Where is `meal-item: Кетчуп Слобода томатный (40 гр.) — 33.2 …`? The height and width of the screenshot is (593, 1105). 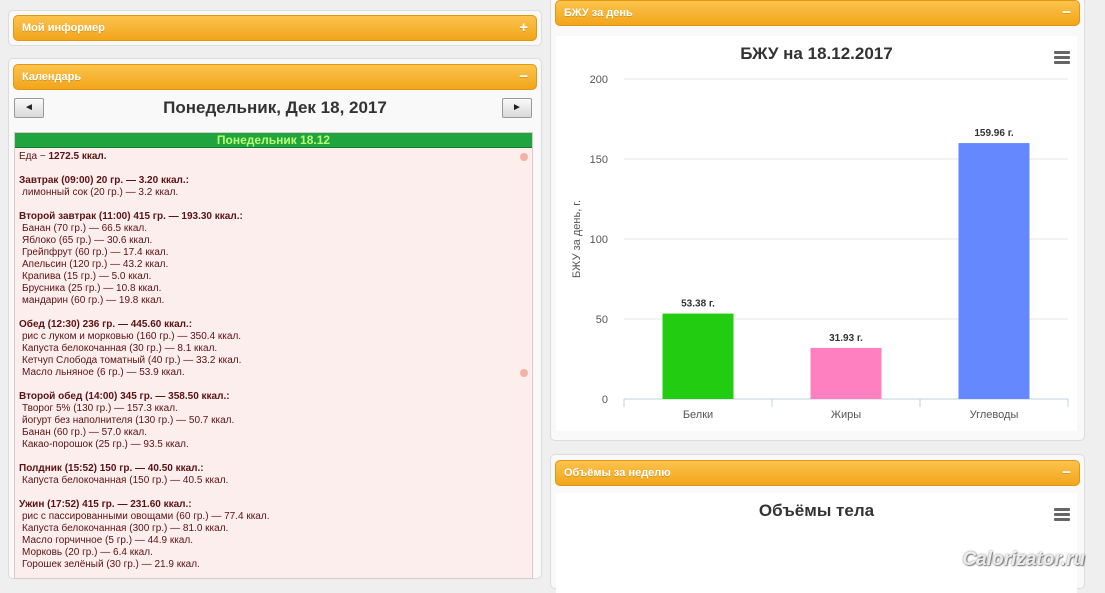
meal-item: Кетчуп Слобода томатный (40 гр.) — 33.2 … is located at coordinates (132, 360).